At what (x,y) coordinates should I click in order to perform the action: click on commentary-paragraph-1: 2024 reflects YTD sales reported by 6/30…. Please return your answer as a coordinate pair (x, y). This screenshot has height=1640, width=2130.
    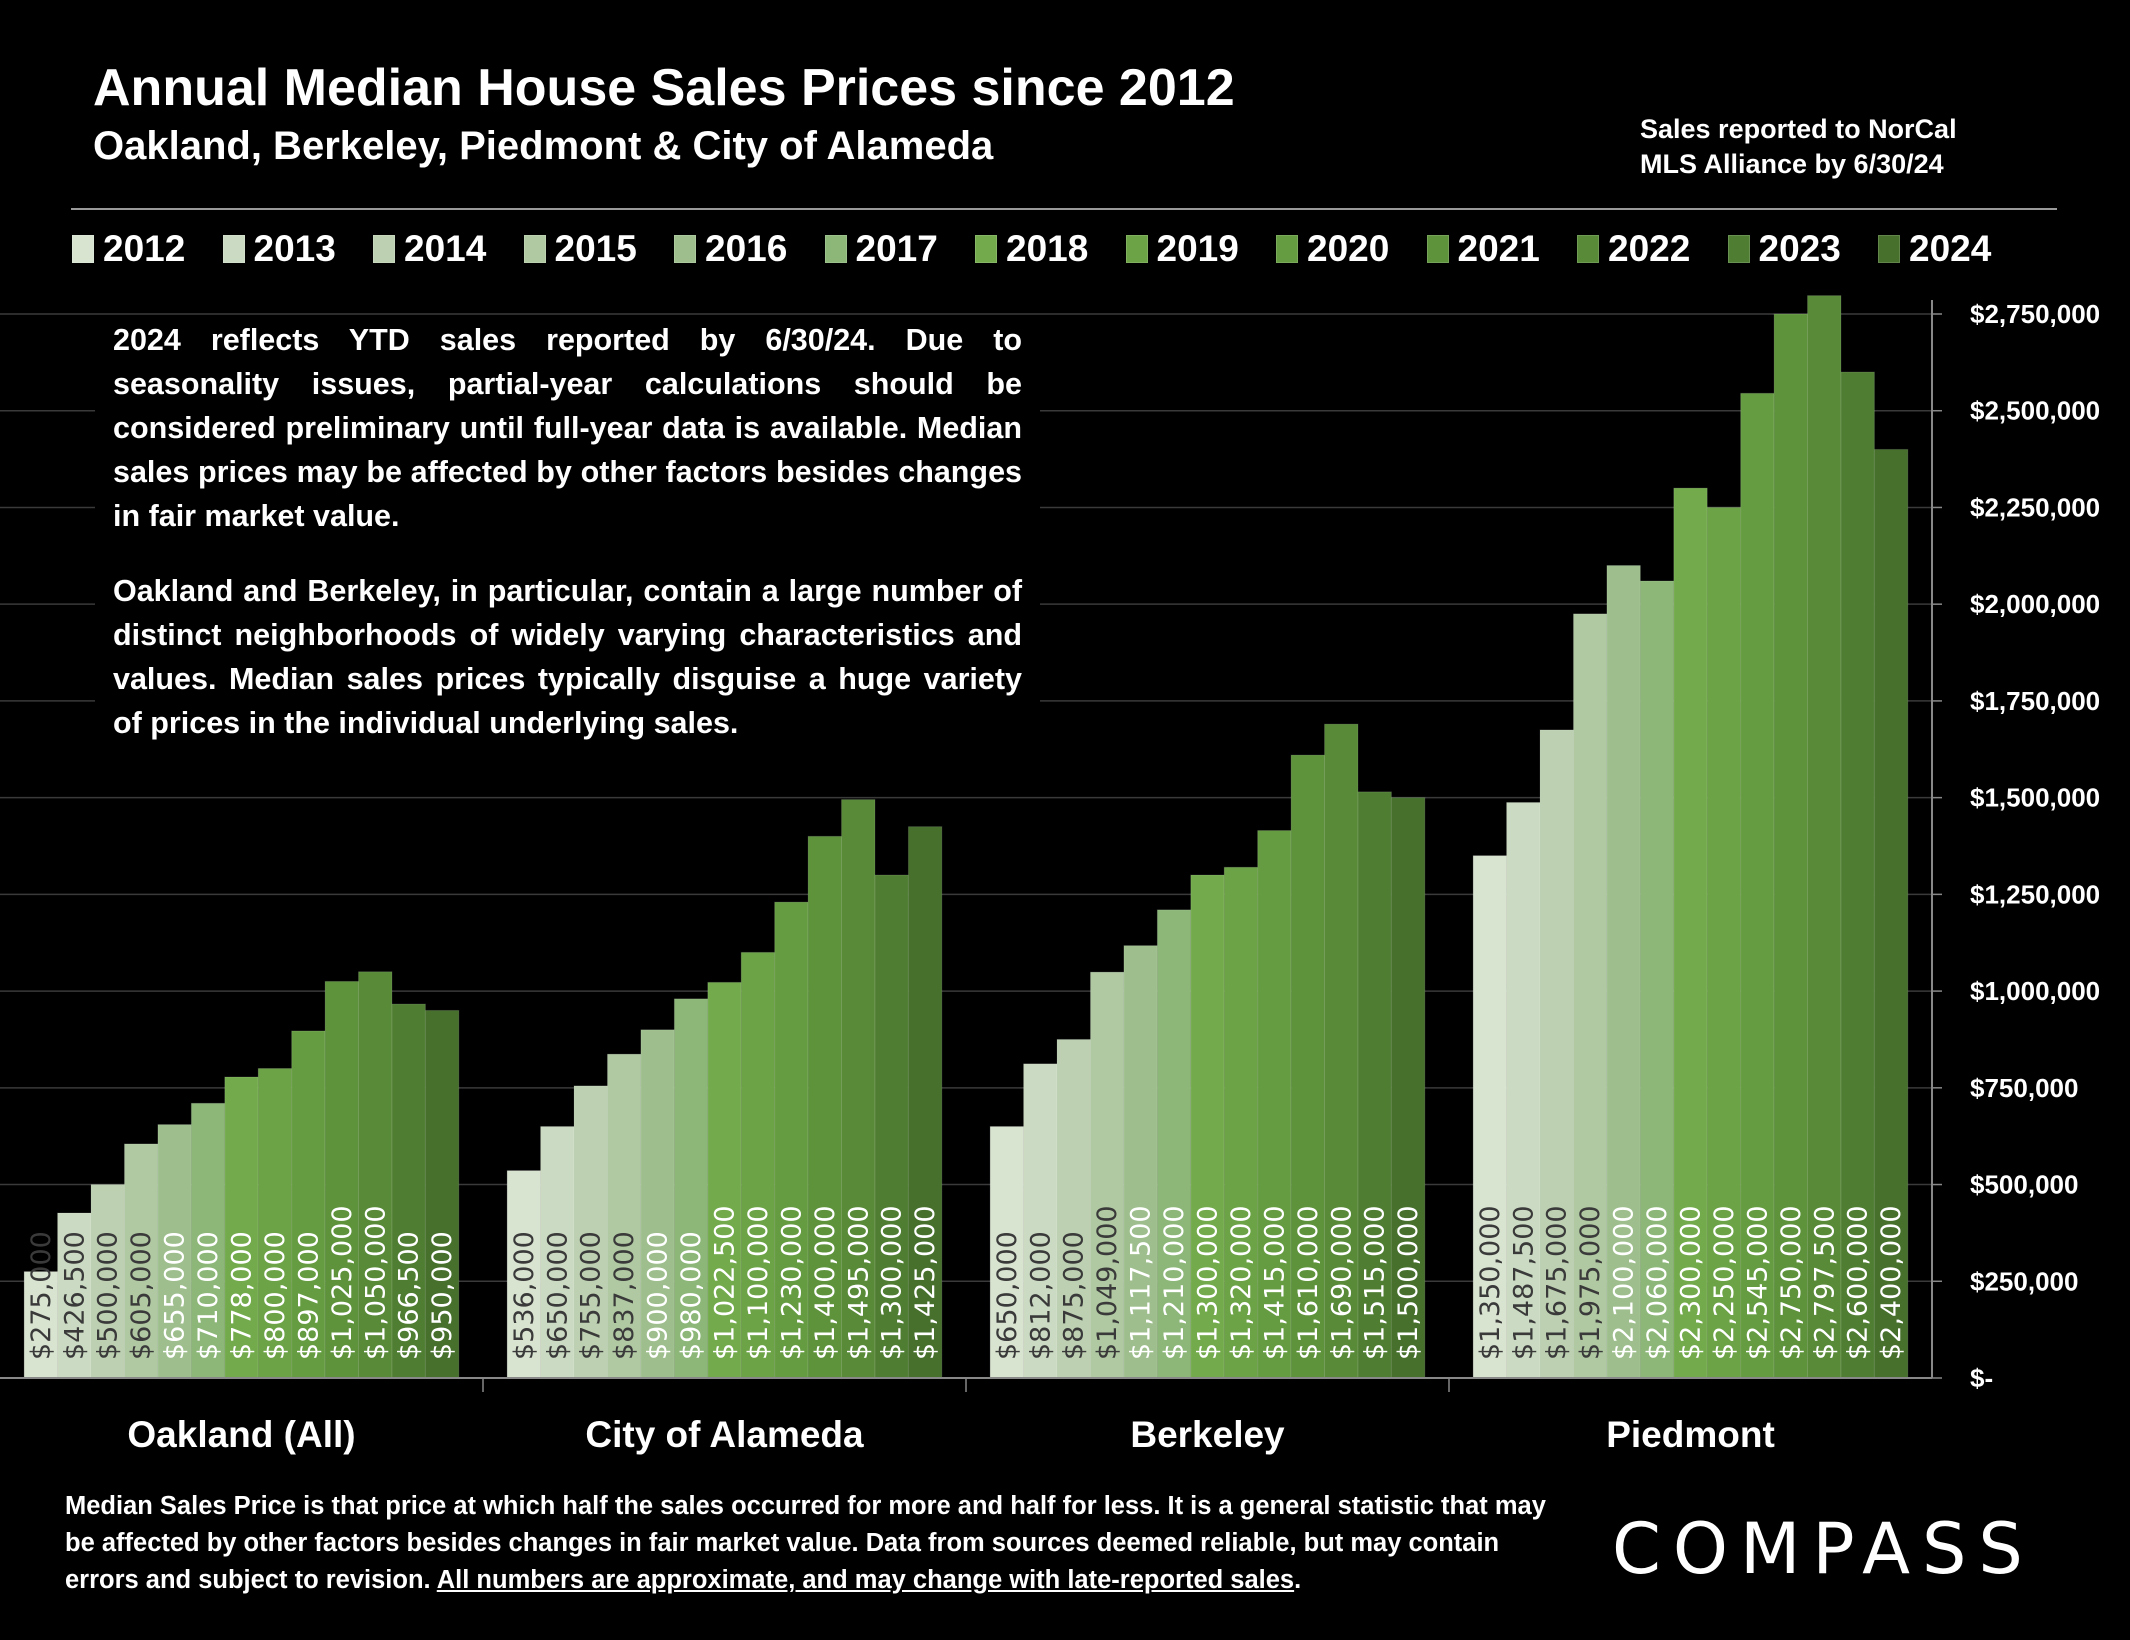
    Looking at the image, I should click on (567, 428).